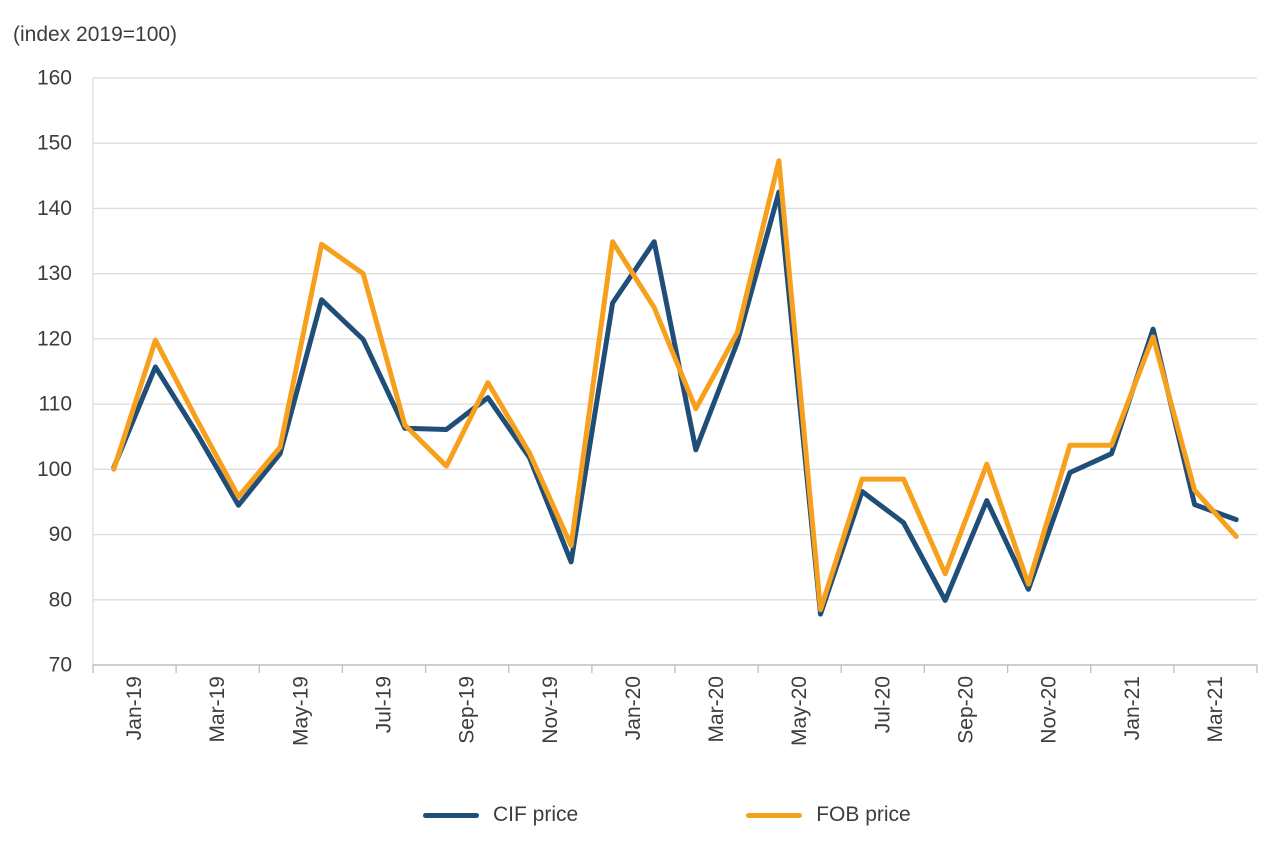  What do you see at coordinates (550, 710) in the screenshot?
I see `x-axis-label: Nov-19` at bounding box center [550, 710].